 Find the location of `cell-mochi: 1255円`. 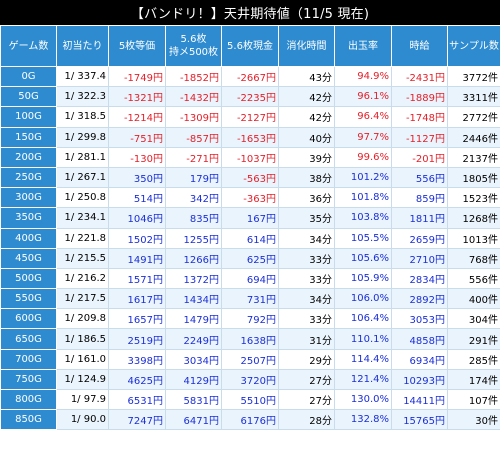

cell-mochi: 1255円 is located at coordinates (193, 238).